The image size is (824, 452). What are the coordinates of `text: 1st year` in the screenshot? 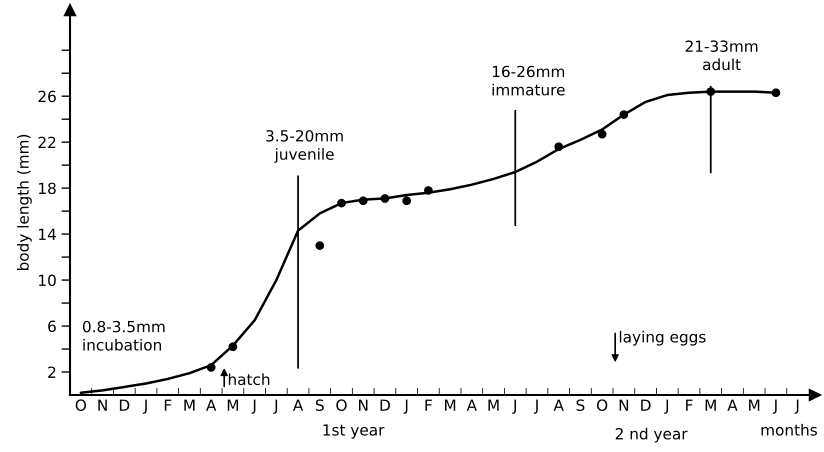 It's located at (353, 431).